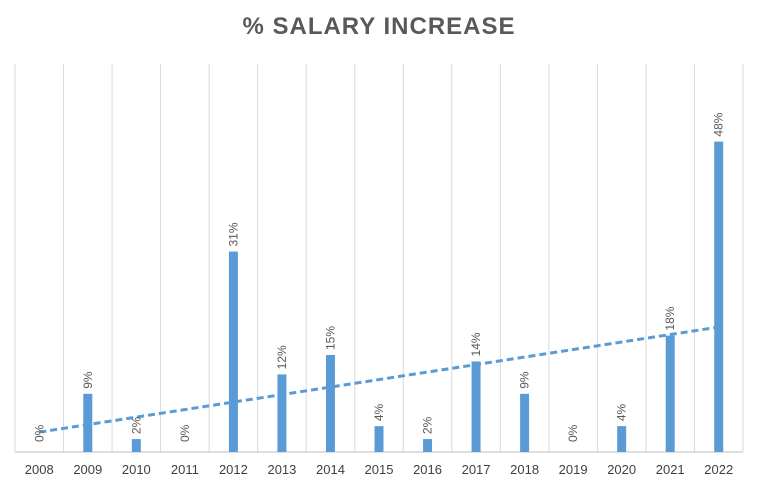 This screenshot has width=759, height=487. What do you see at coordinates (524, 469) in the screenshot?
I see `x-tick-2018: 2018` at bounding box center [524, 469].